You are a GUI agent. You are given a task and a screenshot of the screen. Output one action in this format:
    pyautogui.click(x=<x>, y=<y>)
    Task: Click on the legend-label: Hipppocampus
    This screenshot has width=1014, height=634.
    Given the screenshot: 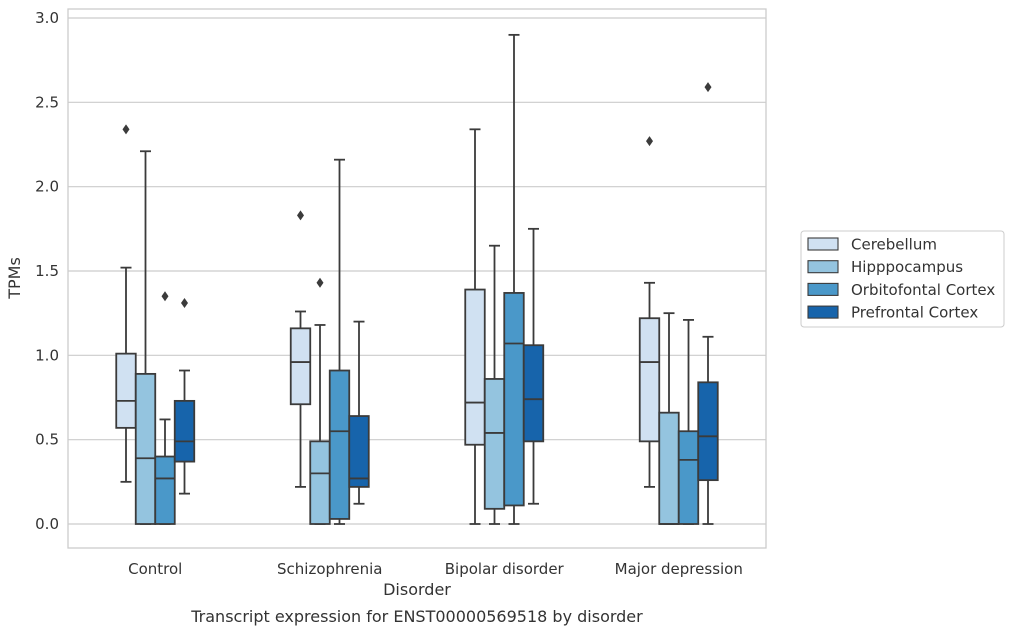 What is the action you would take?
    pyautogui.click(x=907, y=267)
    